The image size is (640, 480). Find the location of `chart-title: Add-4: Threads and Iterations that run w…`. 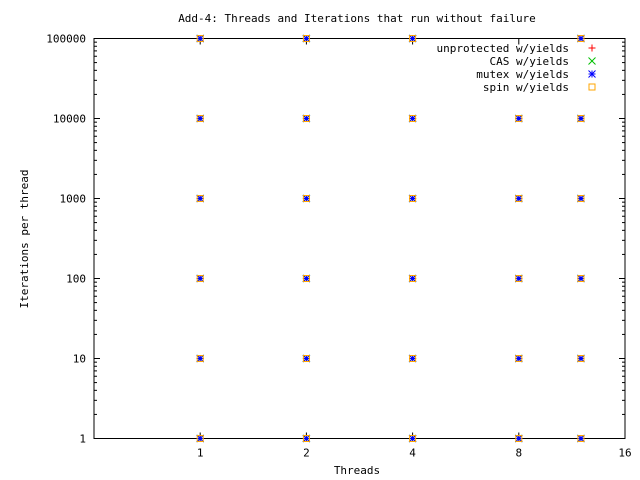

chart-title: Add-4: Threads and Iterations that run w… is located at coordinates (357, 18).